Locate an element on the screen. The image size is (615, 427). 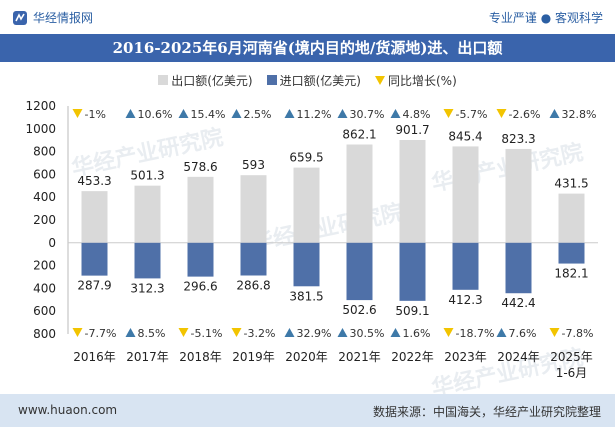
x-tick-label: 1-6月 is located at coordinates (572, 373).